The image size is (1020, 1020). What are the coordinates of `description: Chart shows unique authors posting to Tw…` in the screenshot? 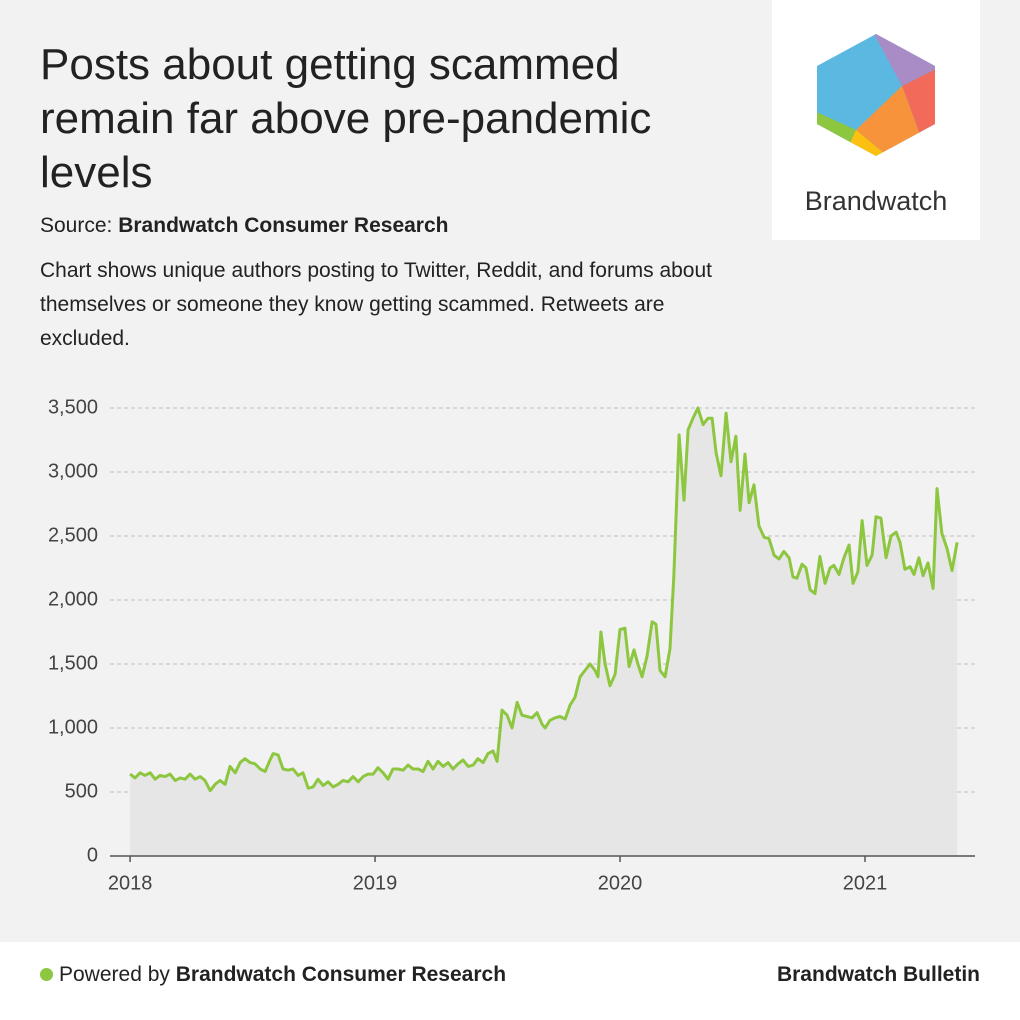 It's located at (376, 304).